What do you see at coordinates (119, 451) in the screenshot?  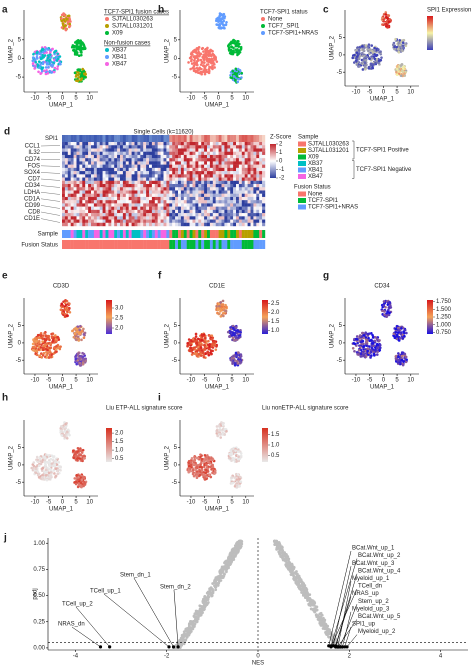 I see `colorbar-tick-label: 1.0` at bounding box center [119, 451].